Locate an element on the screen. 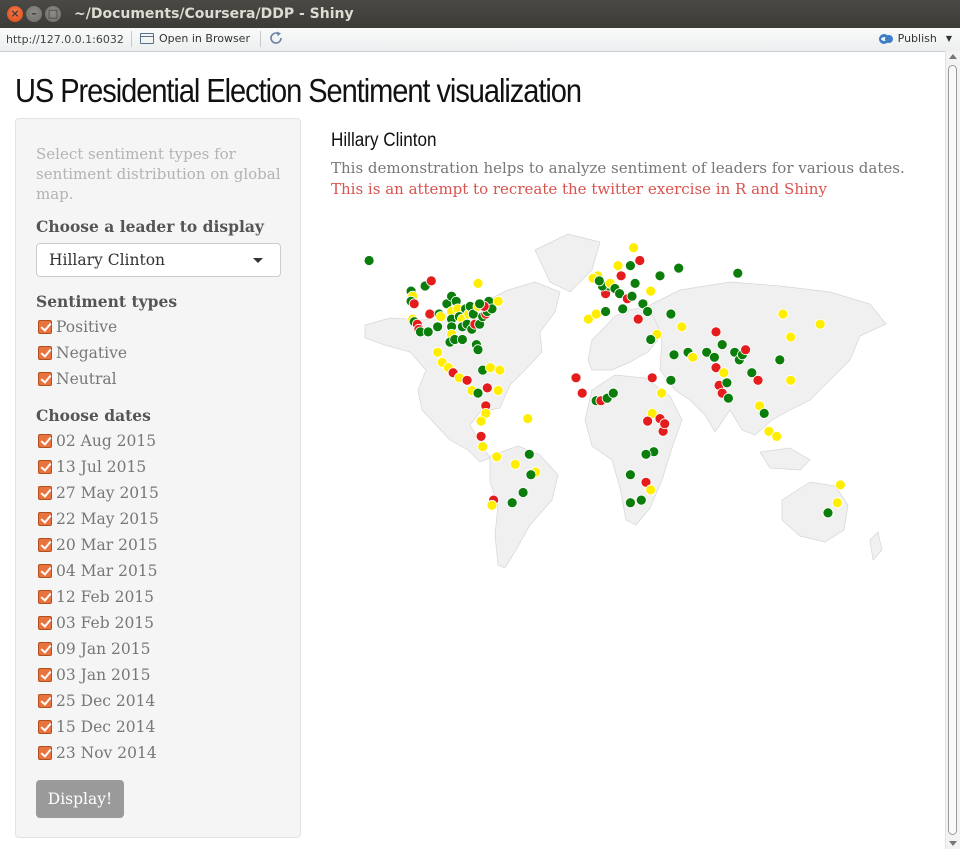  window-title: ~/Documents/Coursera/DDP - Shiny is located at coordinates (214, 14).